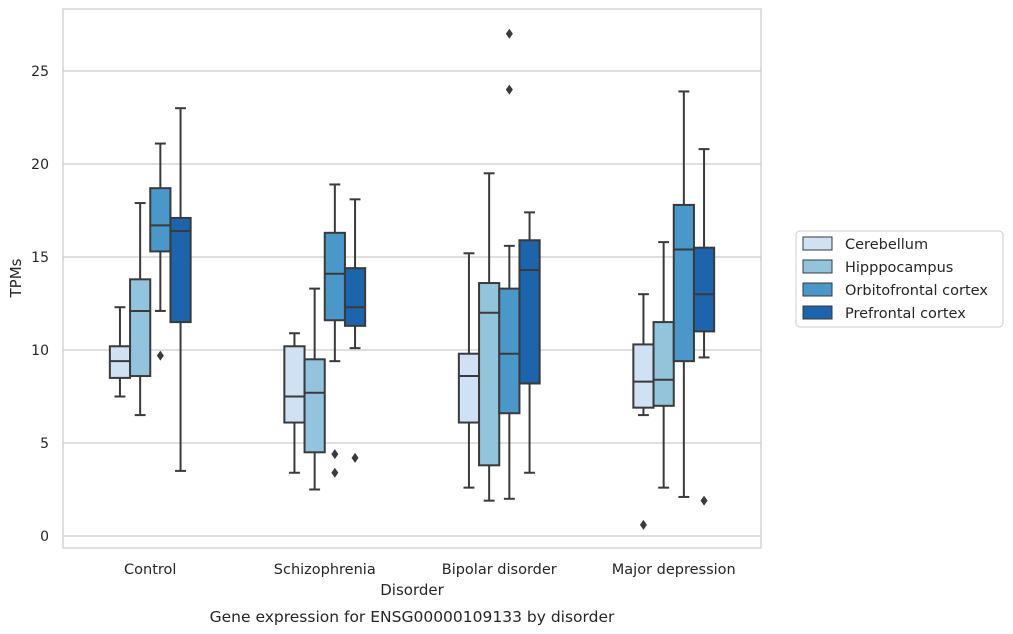  I want to click on y-tick-label: 10, so click(40, 351).